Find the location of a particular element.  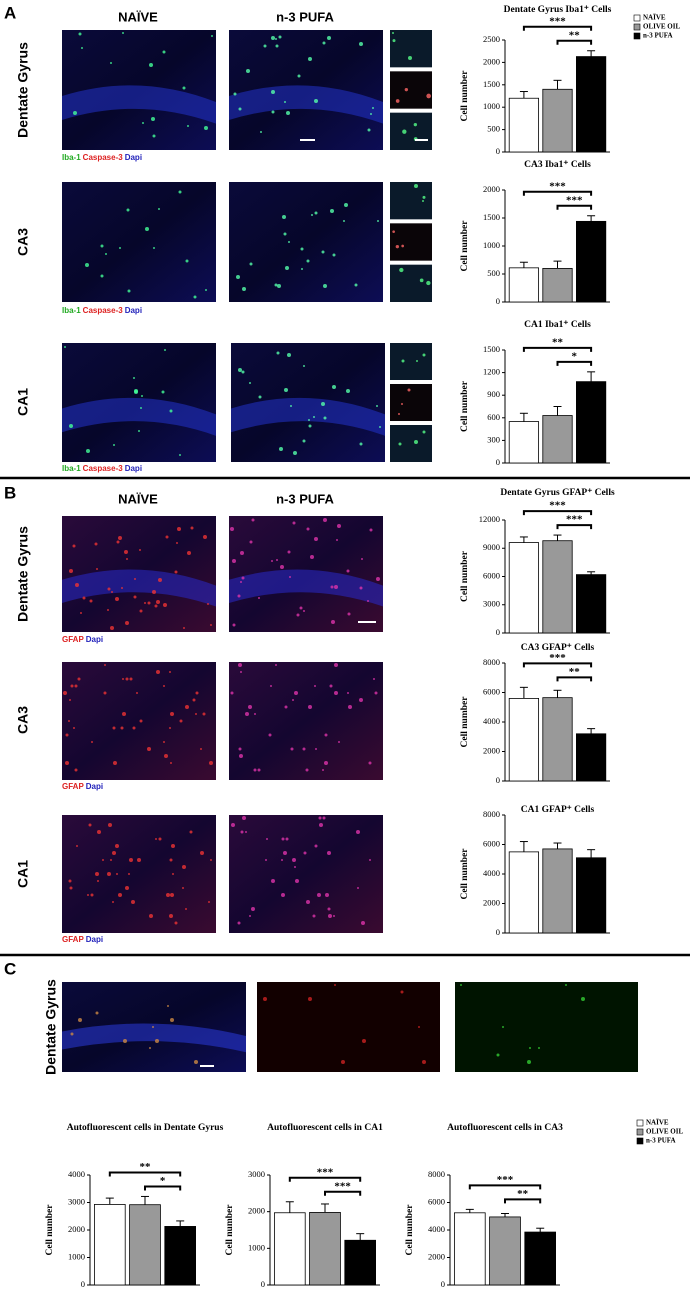

y-tick-label: 2000 is located at coordinates (491, 189).